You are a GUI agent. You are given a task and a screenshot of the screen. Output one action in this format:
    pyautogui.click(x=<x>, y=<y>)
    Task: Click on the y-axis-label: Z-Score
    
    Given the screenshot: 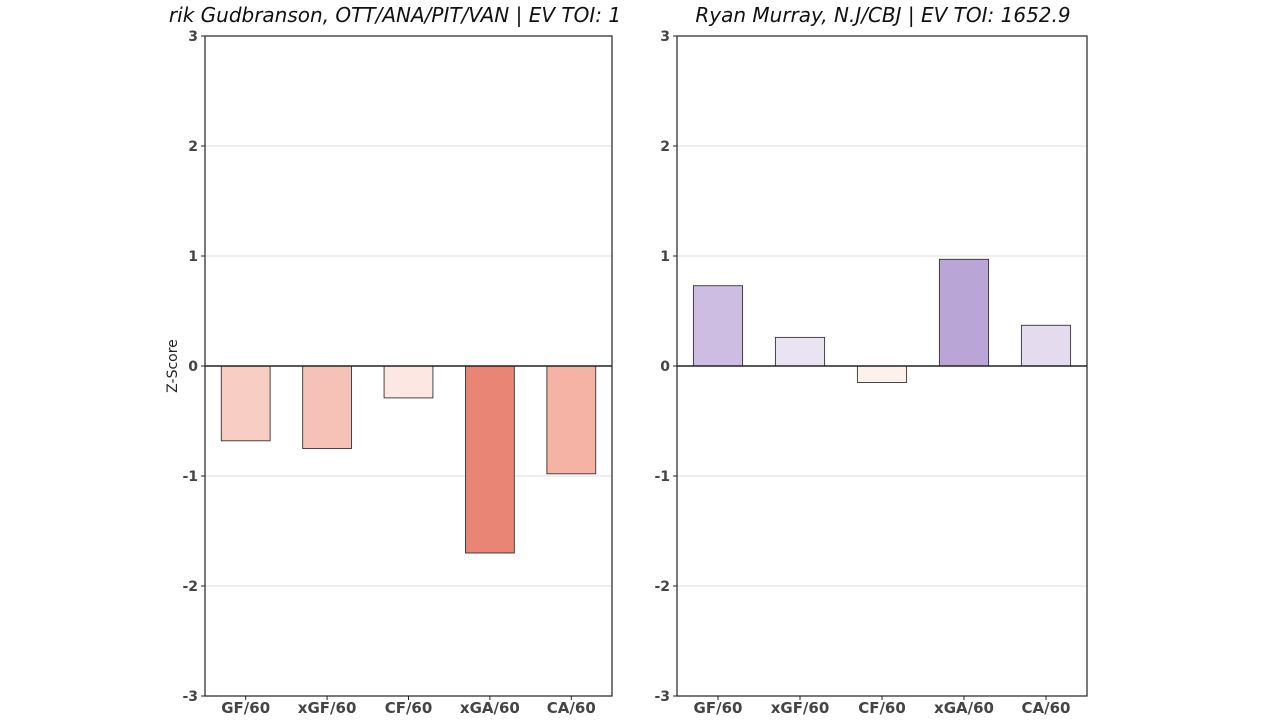 What is the action you would take?
    pyautogui.click(x=173, y=366)
    